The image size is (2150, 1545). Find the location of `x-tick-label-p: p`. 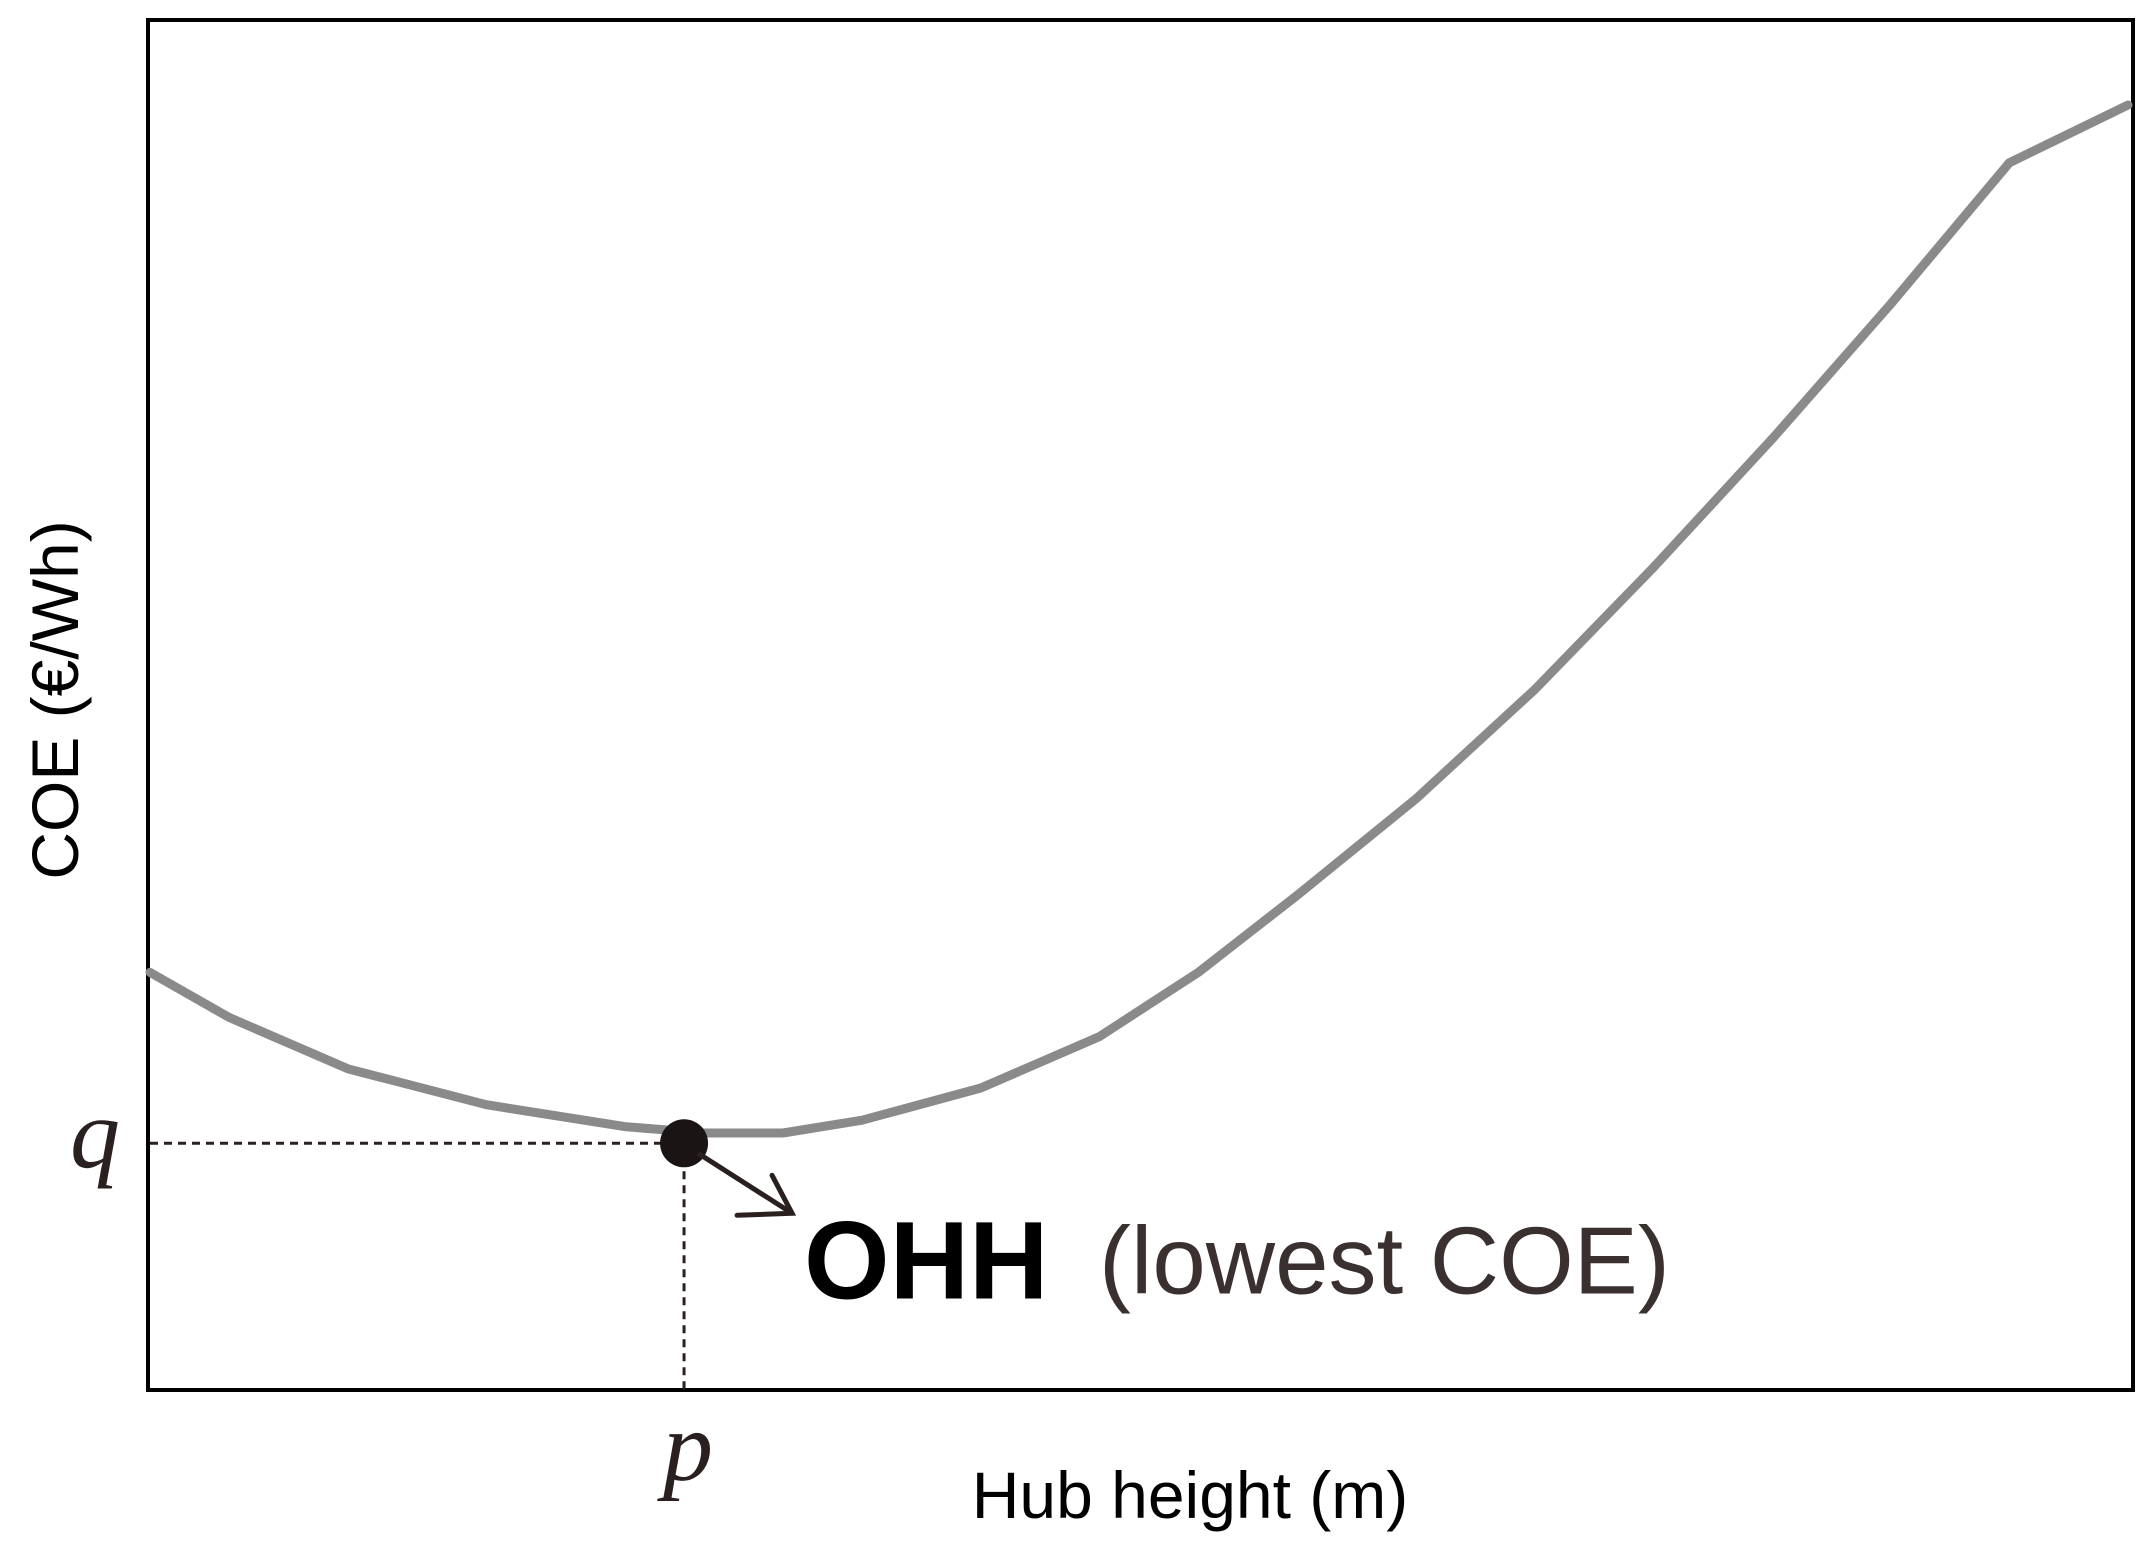

x-tick-label-p: p is located at coordinates (685, 1446).